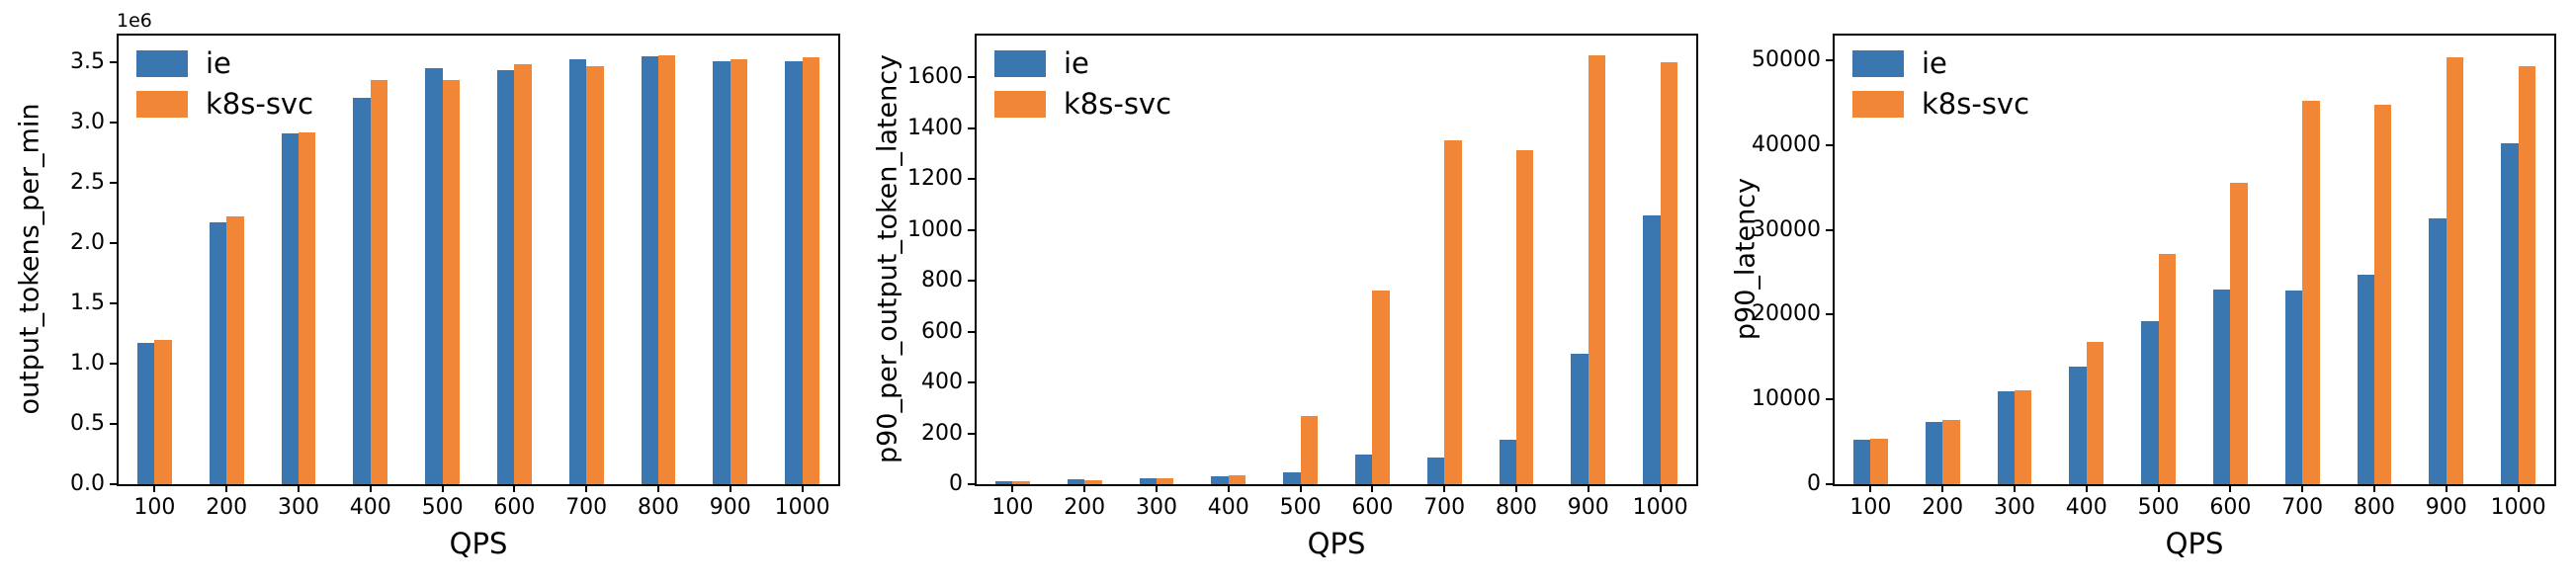 Image resolution: width=2576 pixels, height=585 pixels. I want to click on x-tick-label: 200, so click(1085, 507).